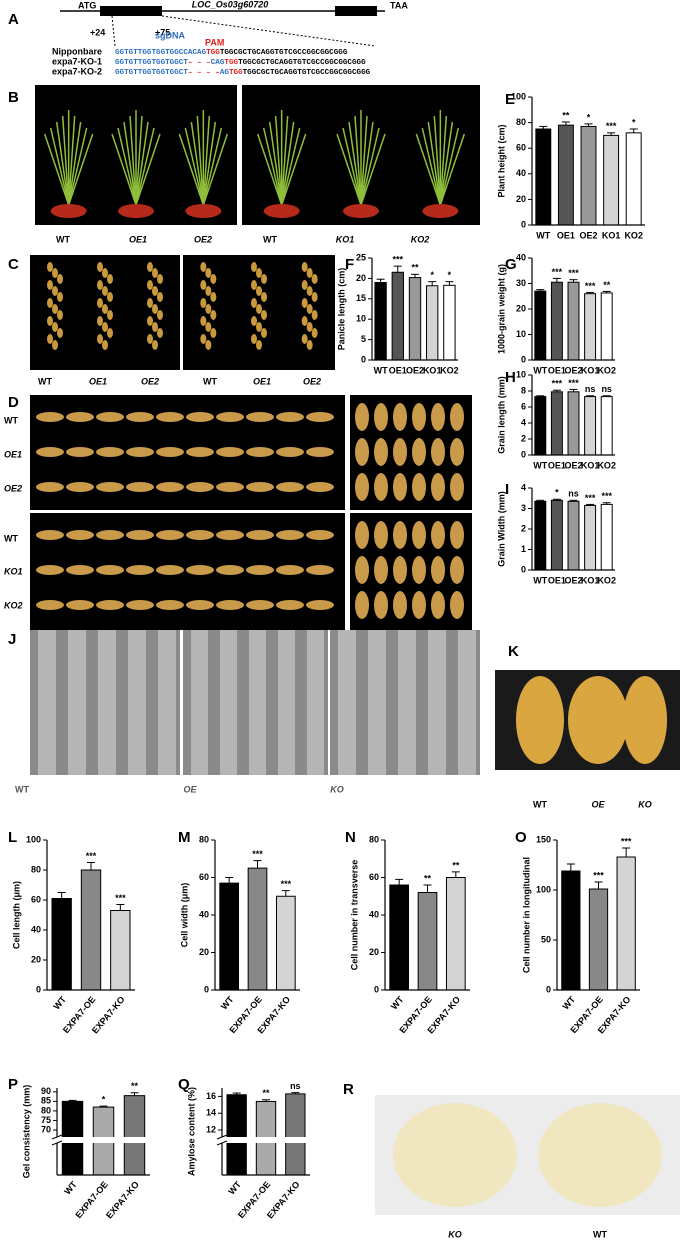 This screenshot has width=685, height=1247. What do you see at coordinates (12, 837) in the screenshot?
I see `panel-letter: L` at bounding box center [12, 837].